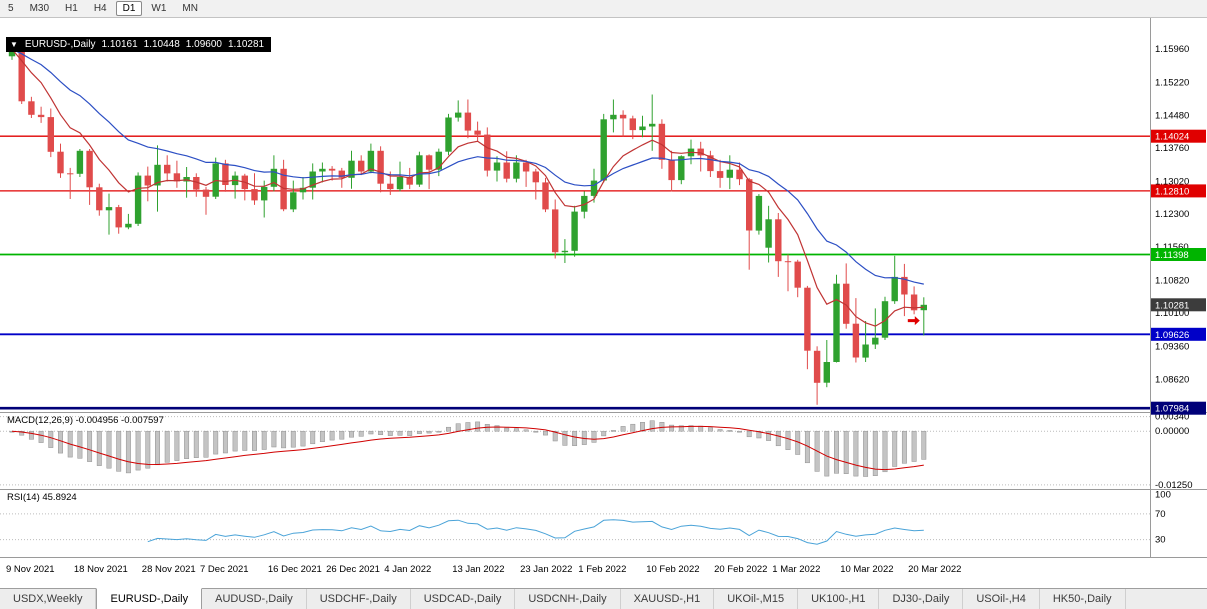 The height and width of the screenshot is (609, 1207). Describe the element at coordinates (1163, 495) in the screenshot. I see `rsi-axis-label: 100` at that location.